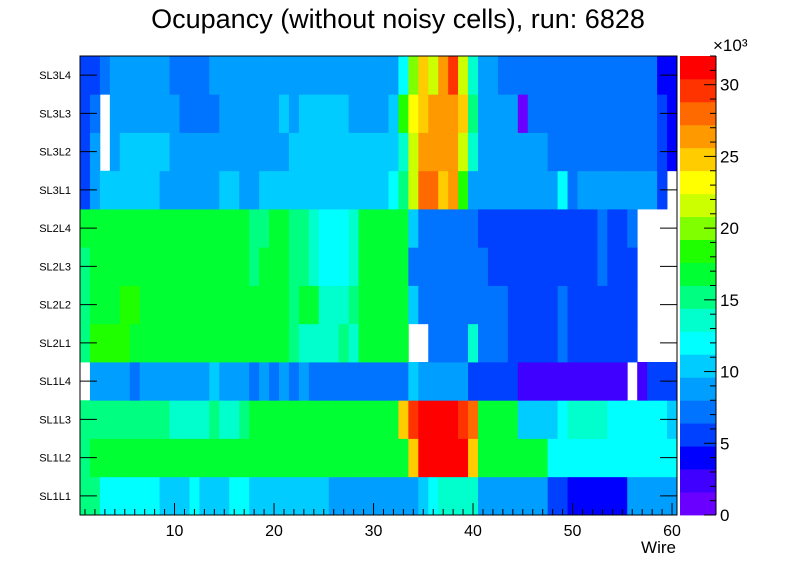 Image resolution: width=796 pixels, height=572 pixels. Describe the element at coordinates (698, 228) in the screenshot. I see `colorbar-segment` at that location.